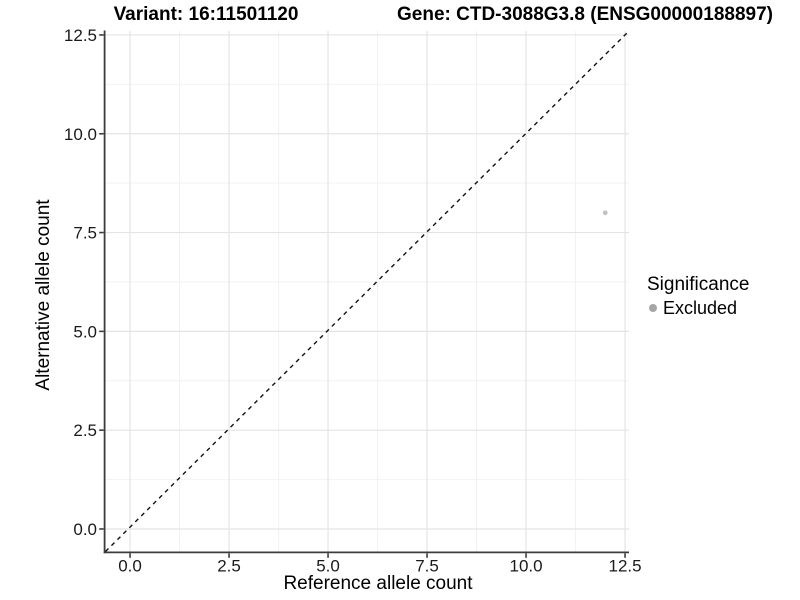  What do you see at coordinates (698, 296) in the screenshot?
I see `legend: Significance Excluded` at bounding box center [698, 296].